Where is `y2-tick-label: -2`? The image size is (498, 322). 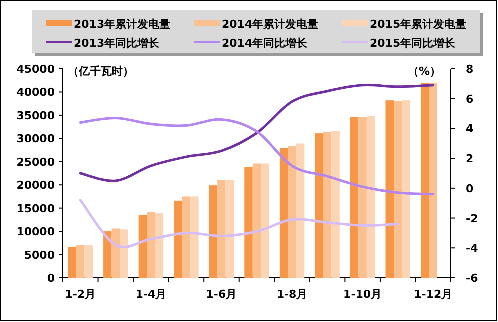 y2-tick-label: -2 is located at coordinates (472, 219).